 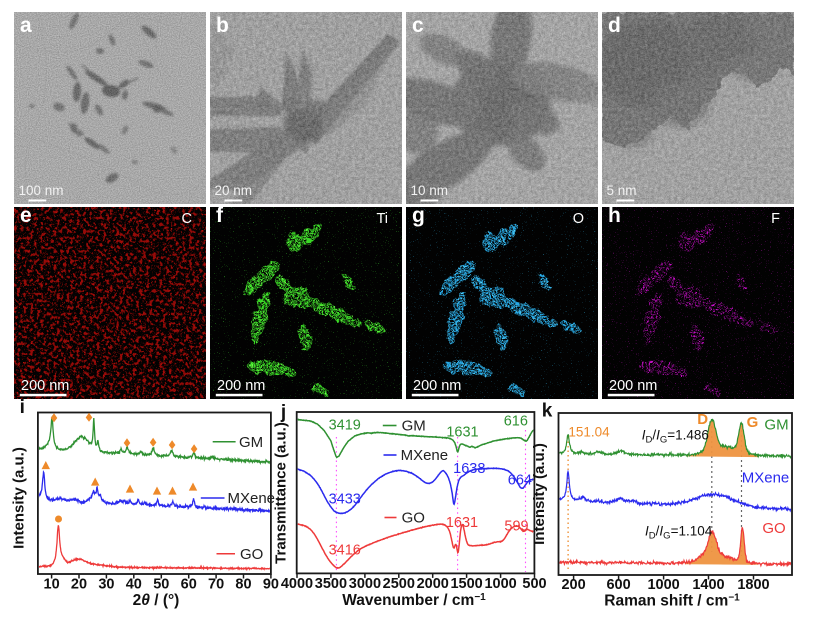 What do you see at coordinates (243, 585) in the screenshot?
I see `svg-text: 80` at bounding box center [243, 585].